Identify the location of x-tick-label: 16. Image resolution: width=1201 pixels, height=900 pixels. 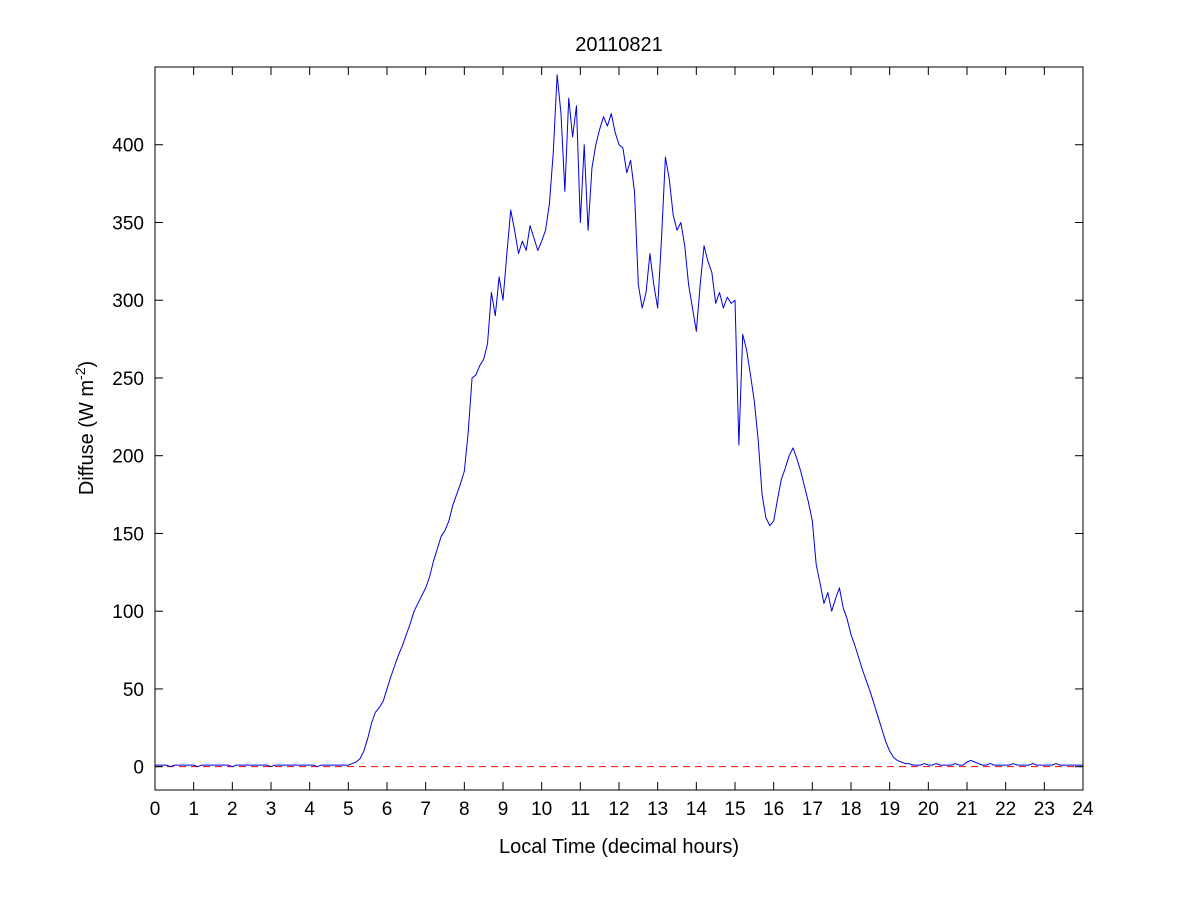
(773, 809).